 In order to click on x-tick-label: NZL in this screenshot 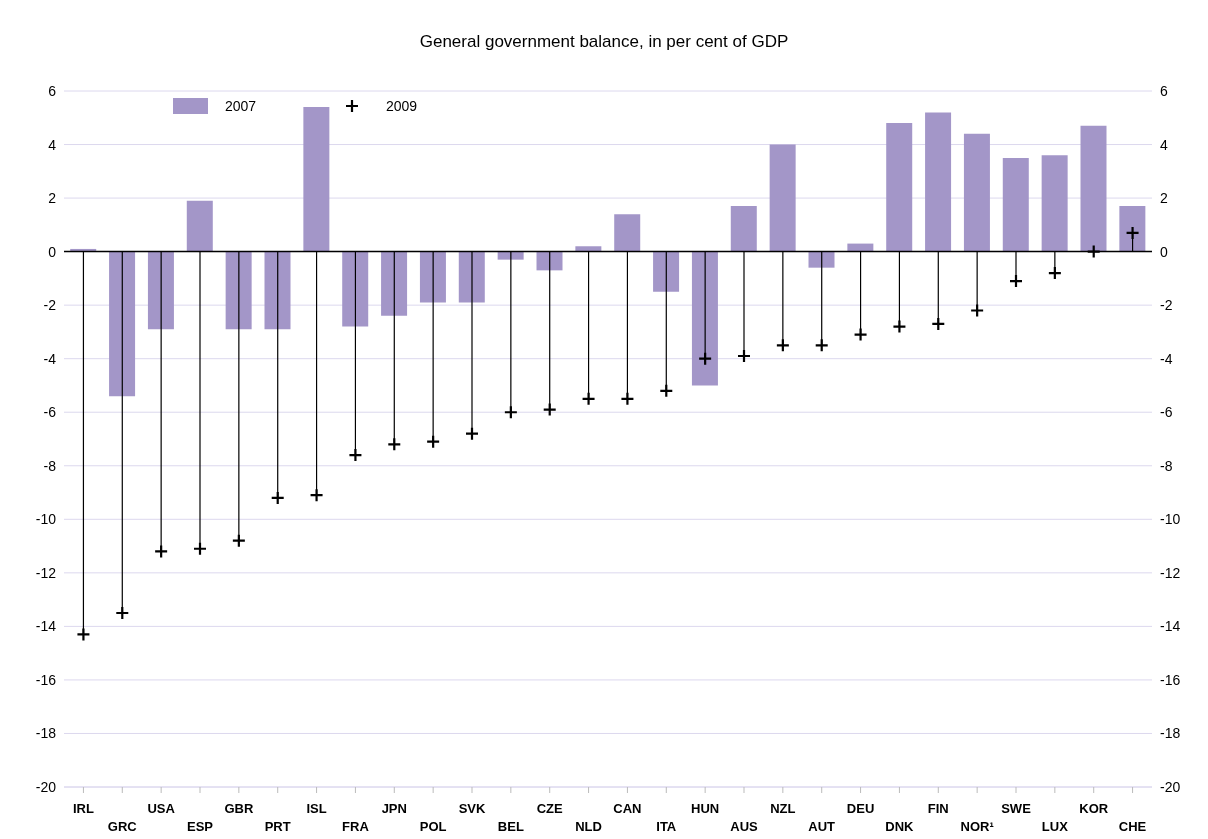, I will do `click(783, 808)`.